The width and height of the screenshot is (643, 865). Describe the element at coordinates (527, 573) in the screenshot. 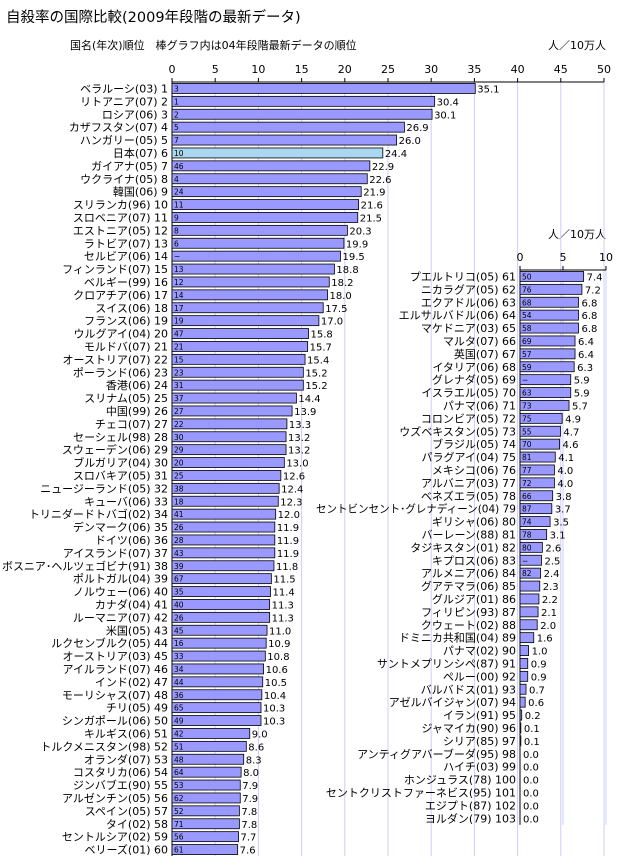

I see `inset-bar-rank04-label: 82` at that location.